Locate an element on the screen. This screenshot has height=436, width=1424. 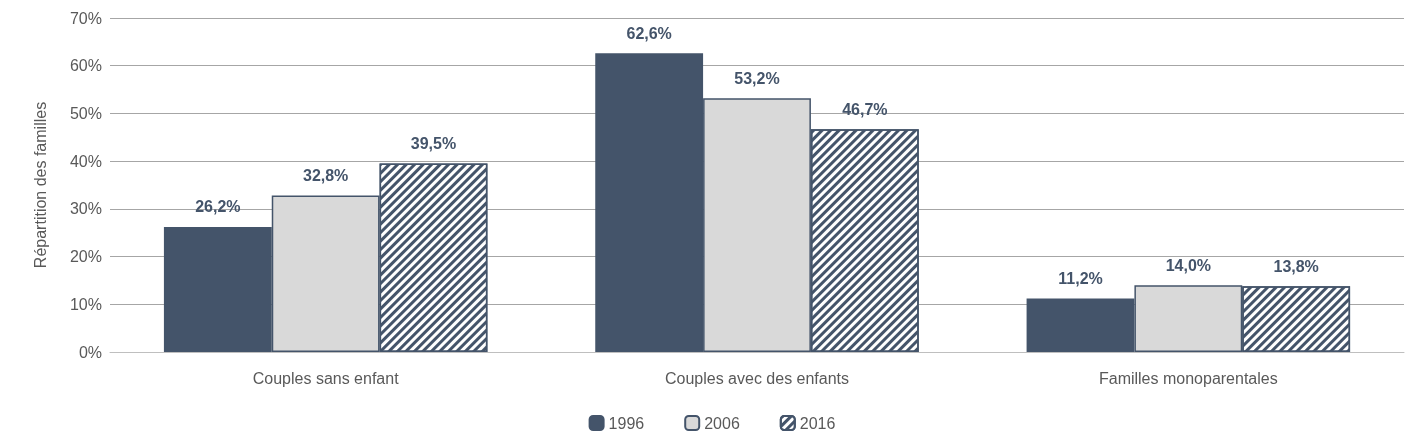
y-tick-label: 0% is located at coordinates (90, 352).